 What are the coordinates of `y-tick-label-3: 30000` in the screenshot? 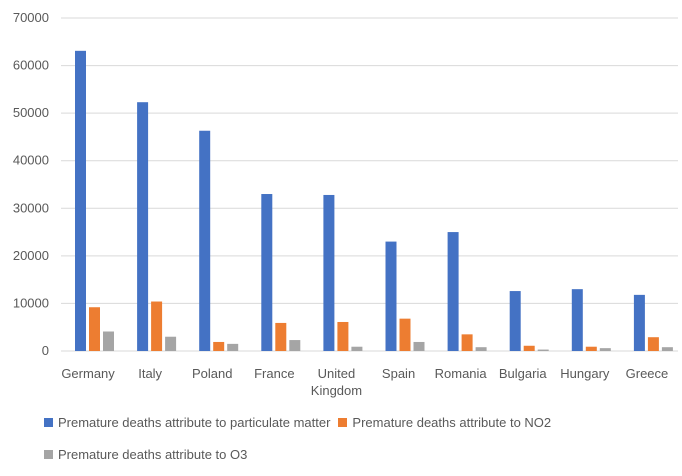 It's located at (31, 207).